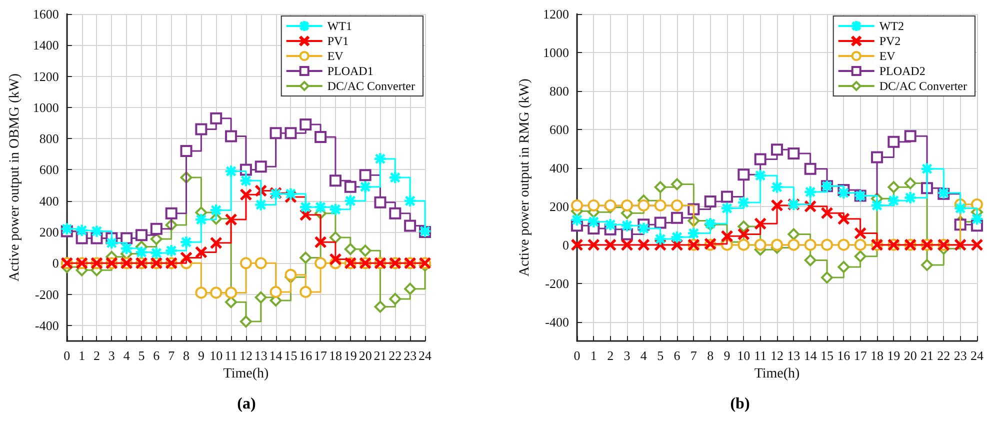 The image size is (987, 421). I want to click on y-axis-title: Active power output in OBMG (kW), so click(15, 177).